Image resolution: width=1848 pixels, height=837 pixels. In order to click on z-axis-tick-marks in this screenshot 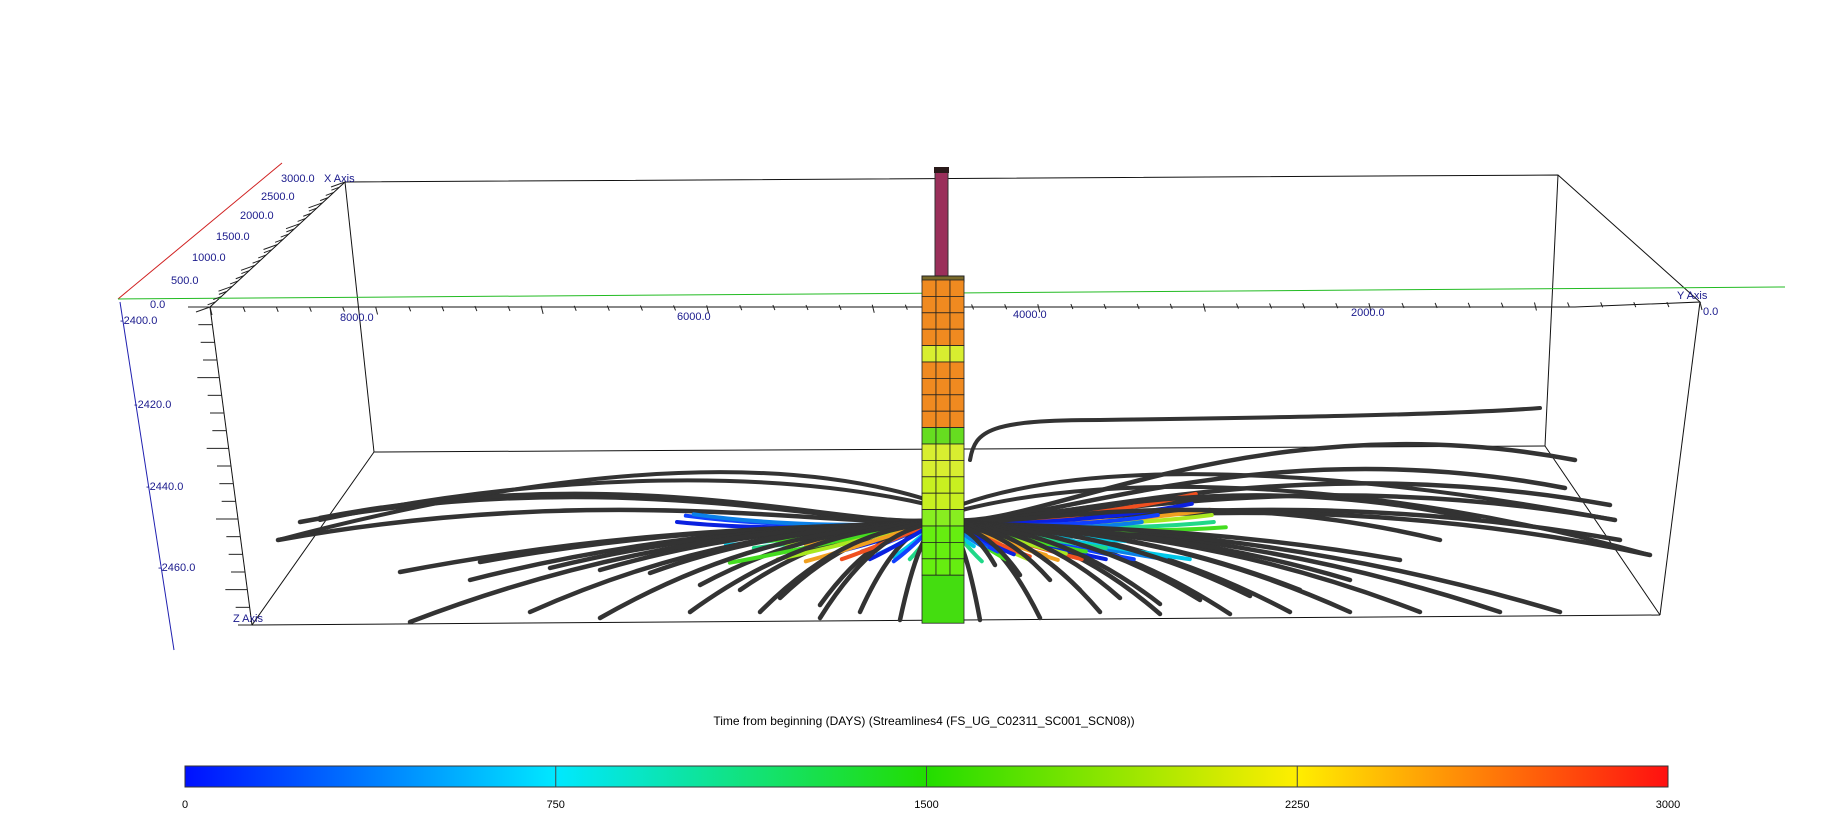, I will do `click(220, 466)`.